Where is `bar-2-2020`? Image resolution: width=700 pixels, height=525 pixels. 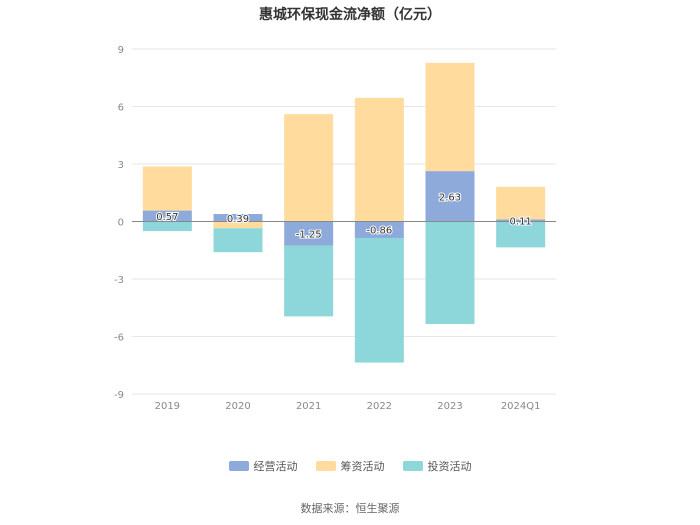 bar-2-2020 is located at coordinates (238, 240).